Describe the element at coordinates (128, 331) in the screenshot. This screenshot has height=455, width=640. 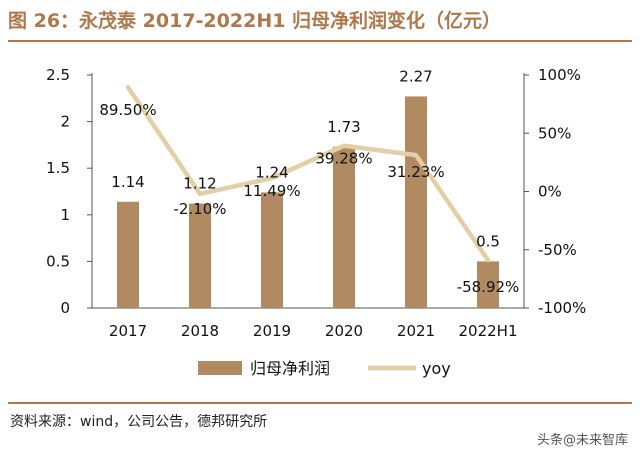
I see `x-tick-label: 2017` at that location.